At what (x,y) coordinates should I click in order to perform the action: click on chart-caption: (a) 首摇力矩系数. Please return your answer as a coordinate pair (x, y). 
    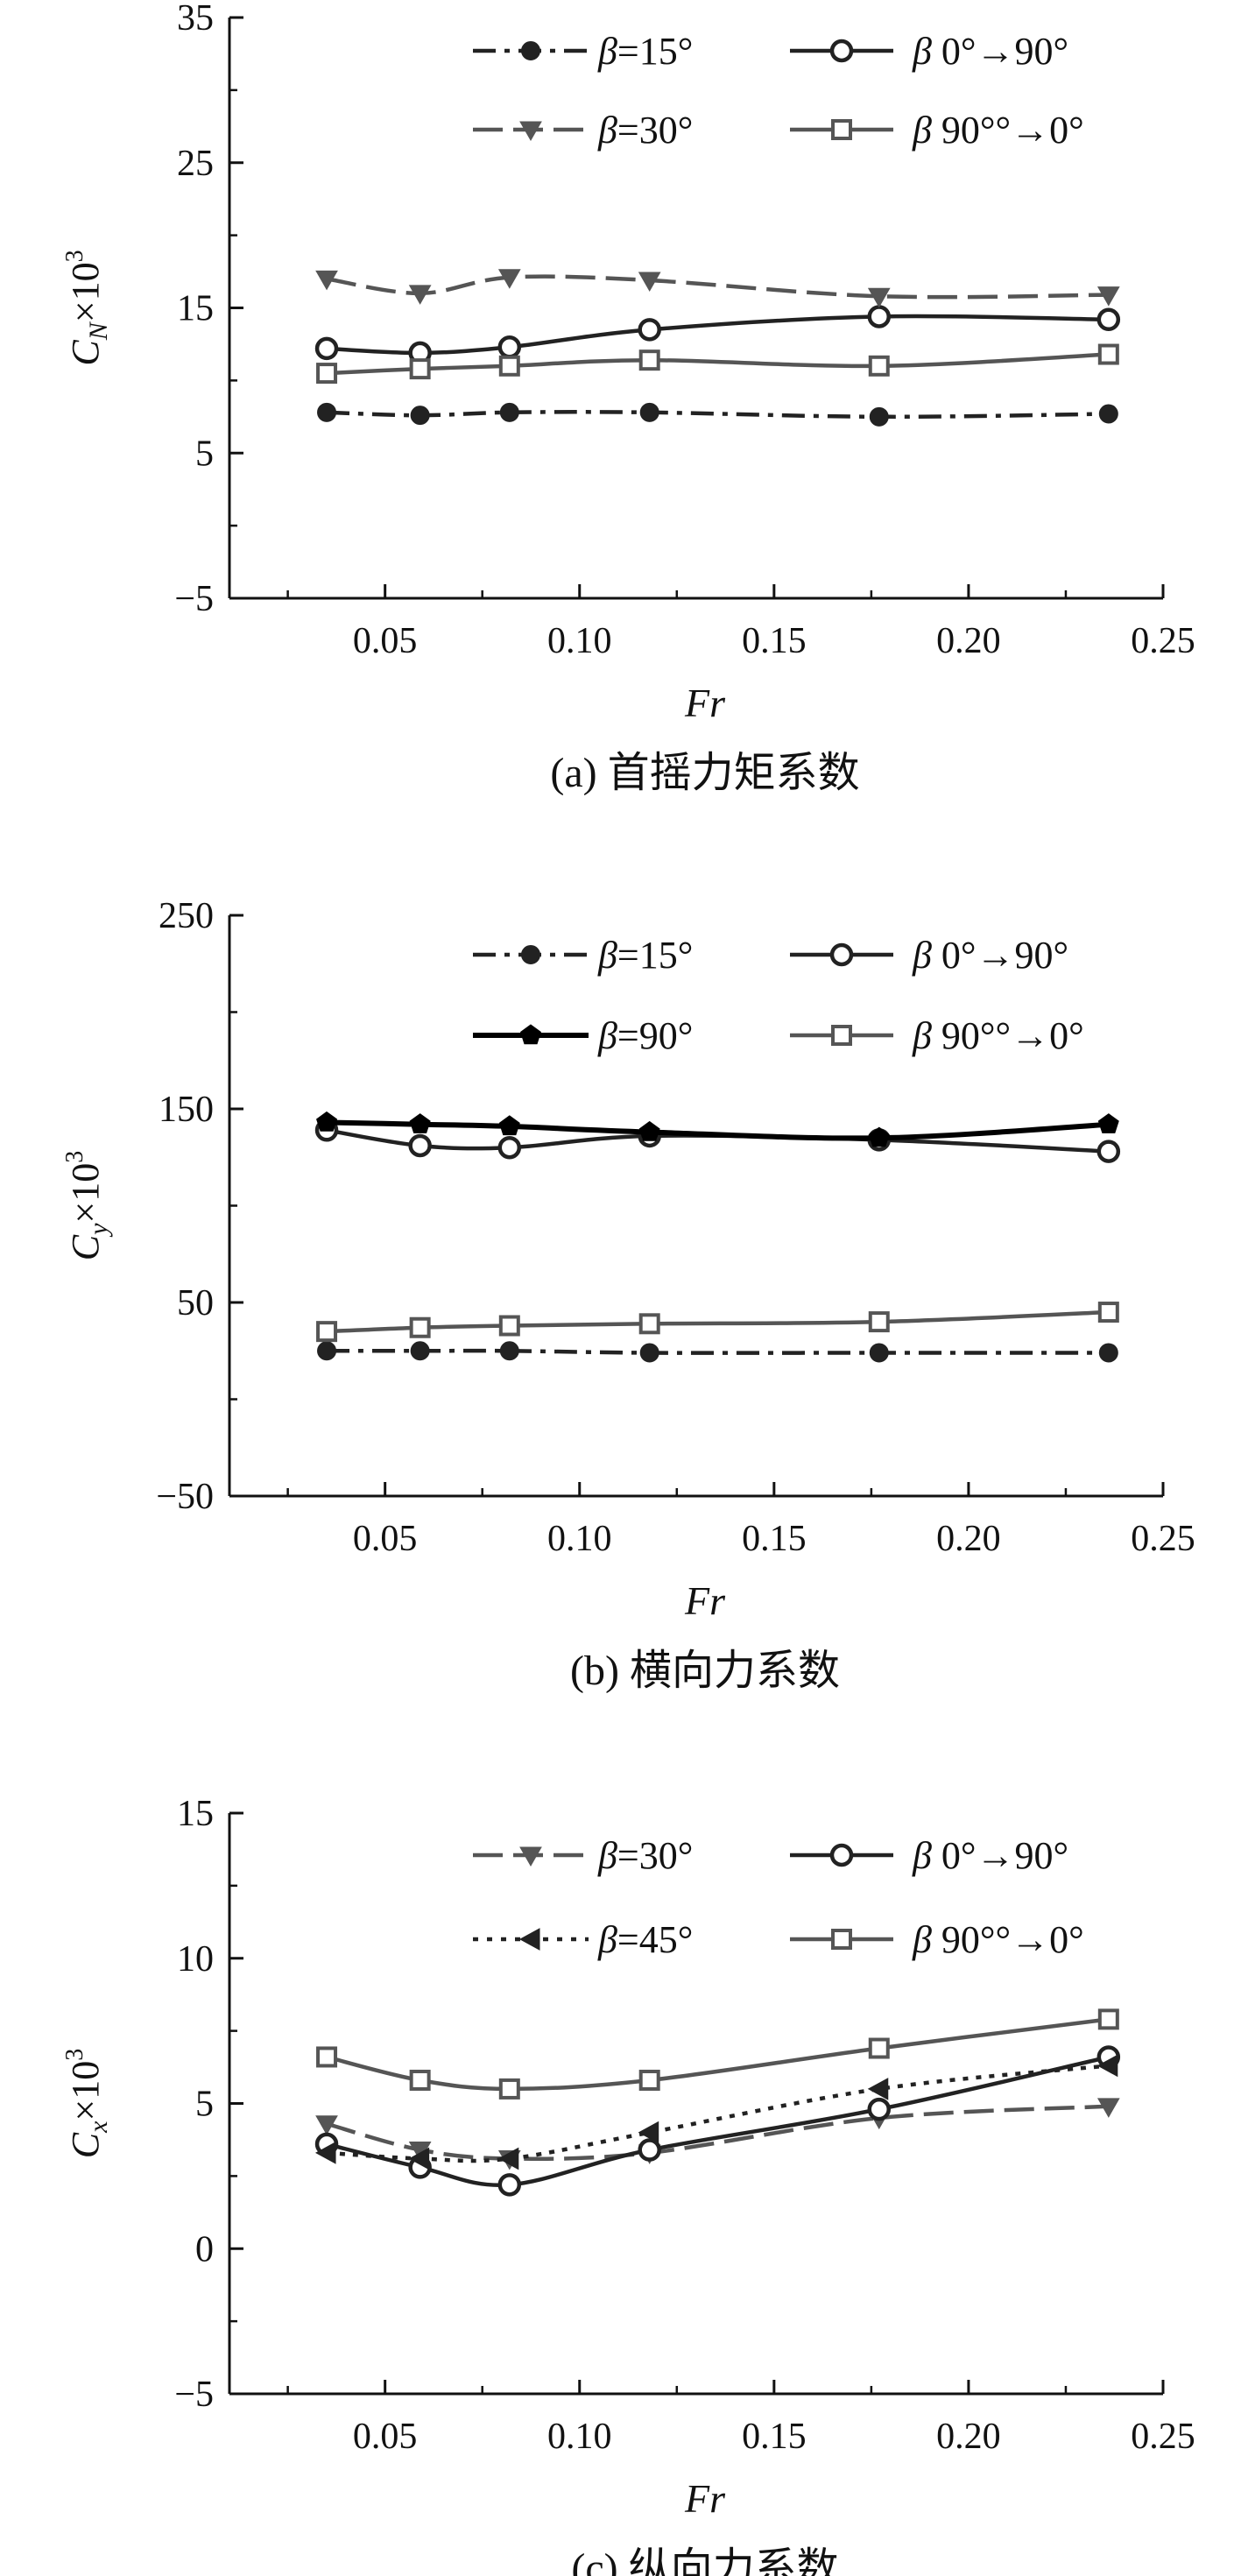
    Looking at the image, I should click on (704, 773).